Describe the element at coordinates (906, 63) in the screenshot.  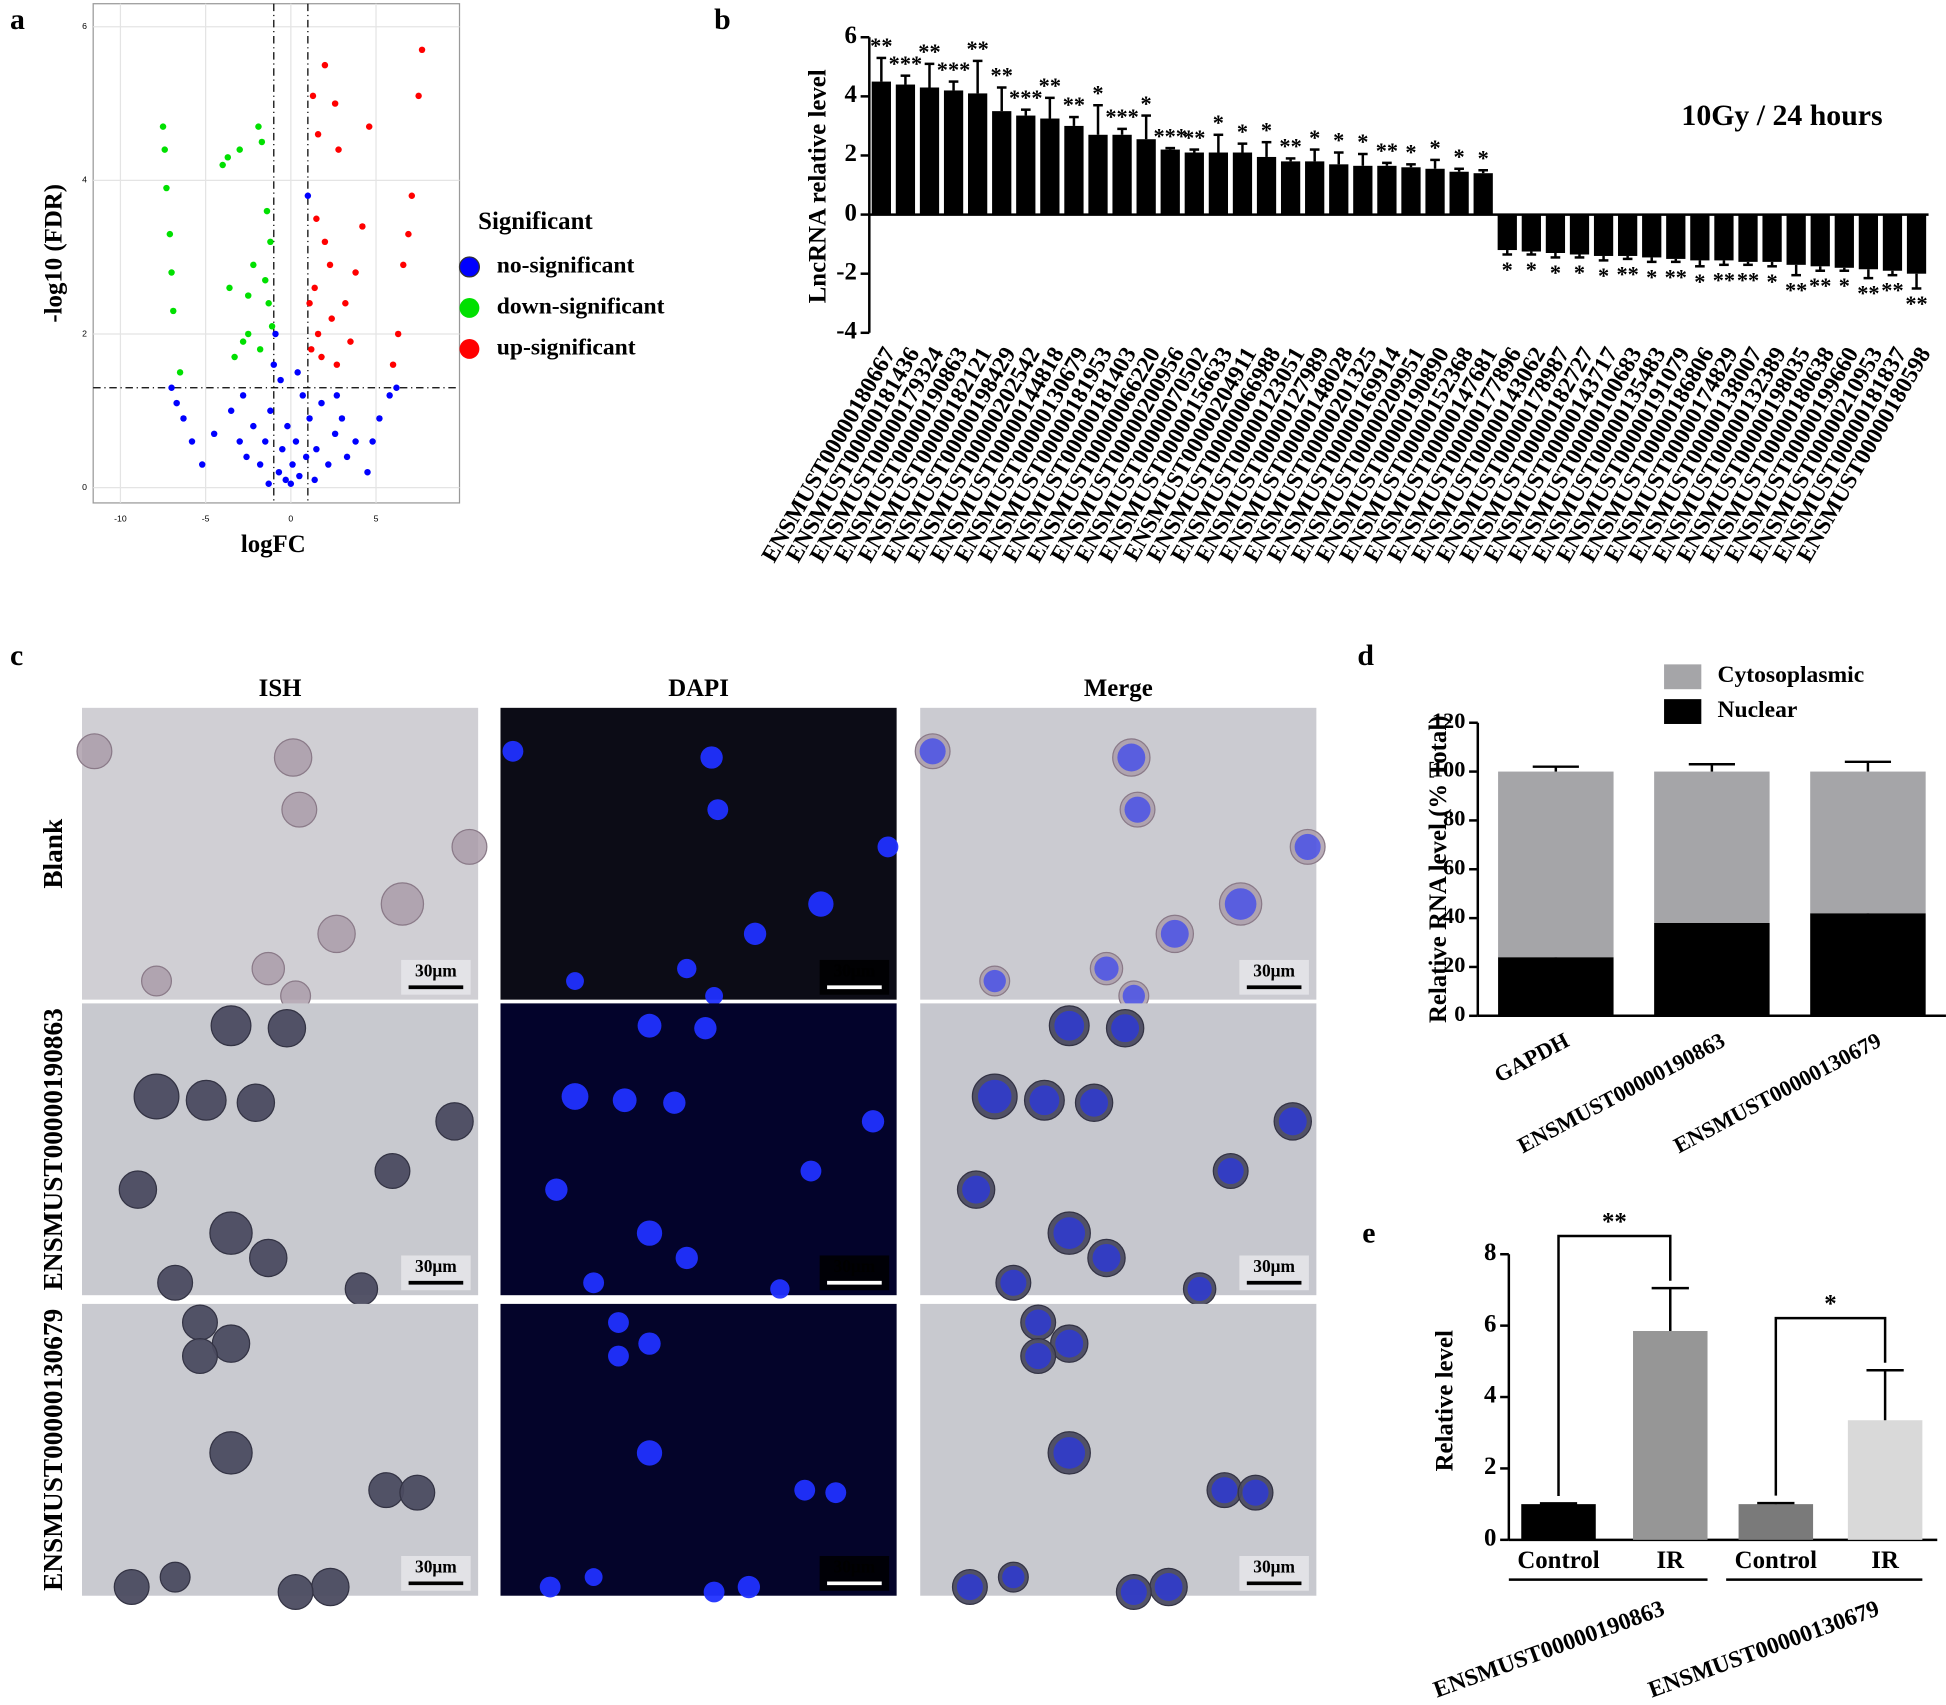
I see `significance-label: ***` at that location.